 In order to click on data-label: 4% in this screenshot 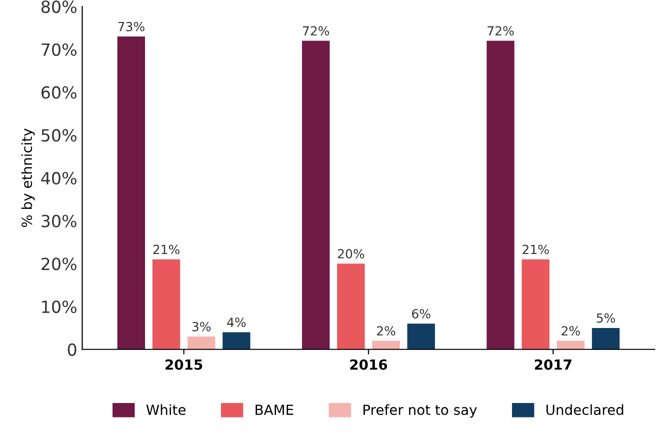, I will do `click(236, 323)`.